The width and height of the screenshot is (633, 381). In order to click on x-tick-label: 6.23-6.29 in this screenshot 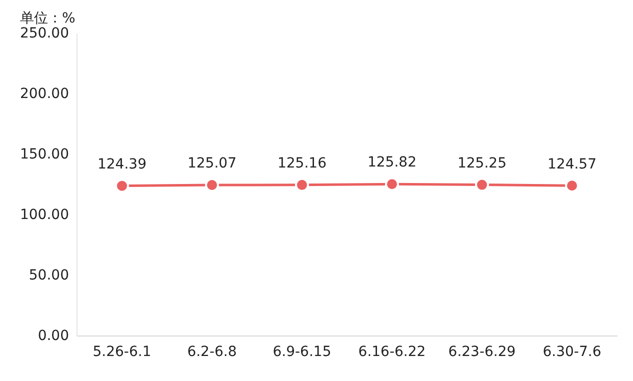, I will do `click(482, 352)`.